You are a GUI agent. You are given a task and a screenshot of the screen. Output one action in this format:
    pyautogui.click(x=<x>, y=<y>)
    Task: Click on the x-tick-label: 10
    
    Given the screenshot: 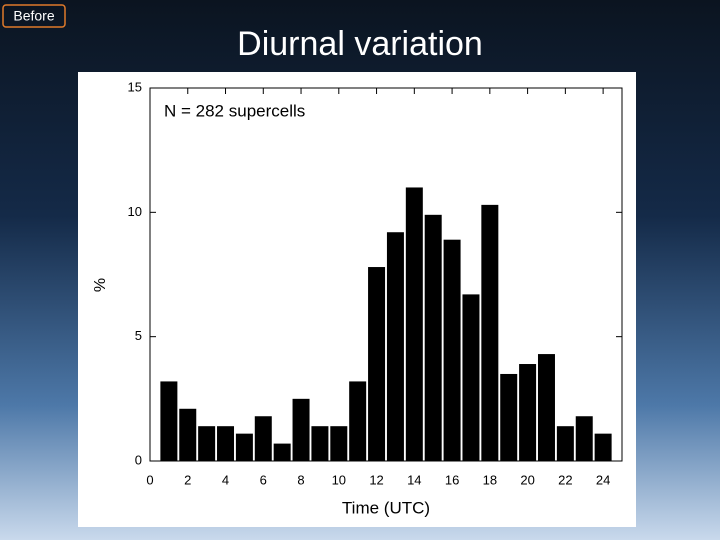 What is the action you would take?
    pyautogui.click(x=339, y=479)
    